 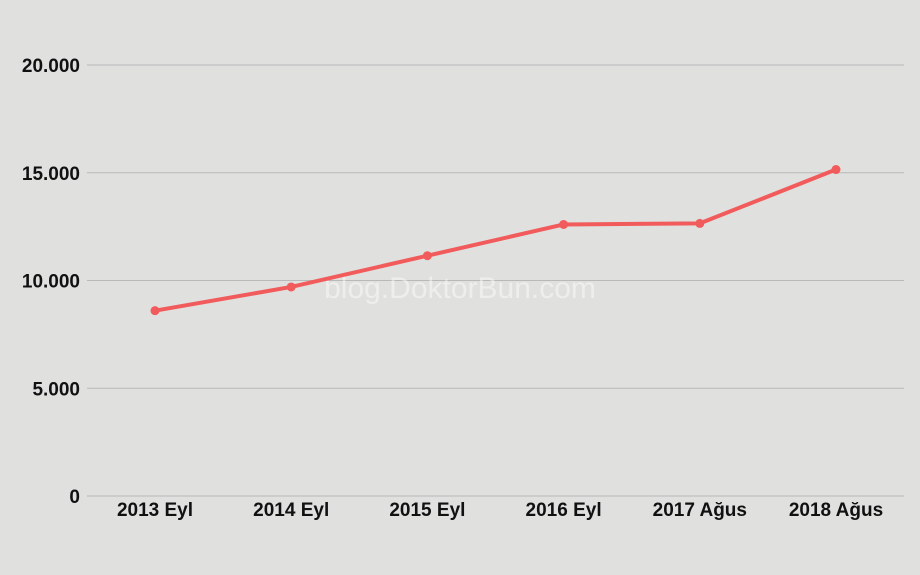 I want to click on watermark: blog.DoktorBun.com, so click(x=460, y=288).